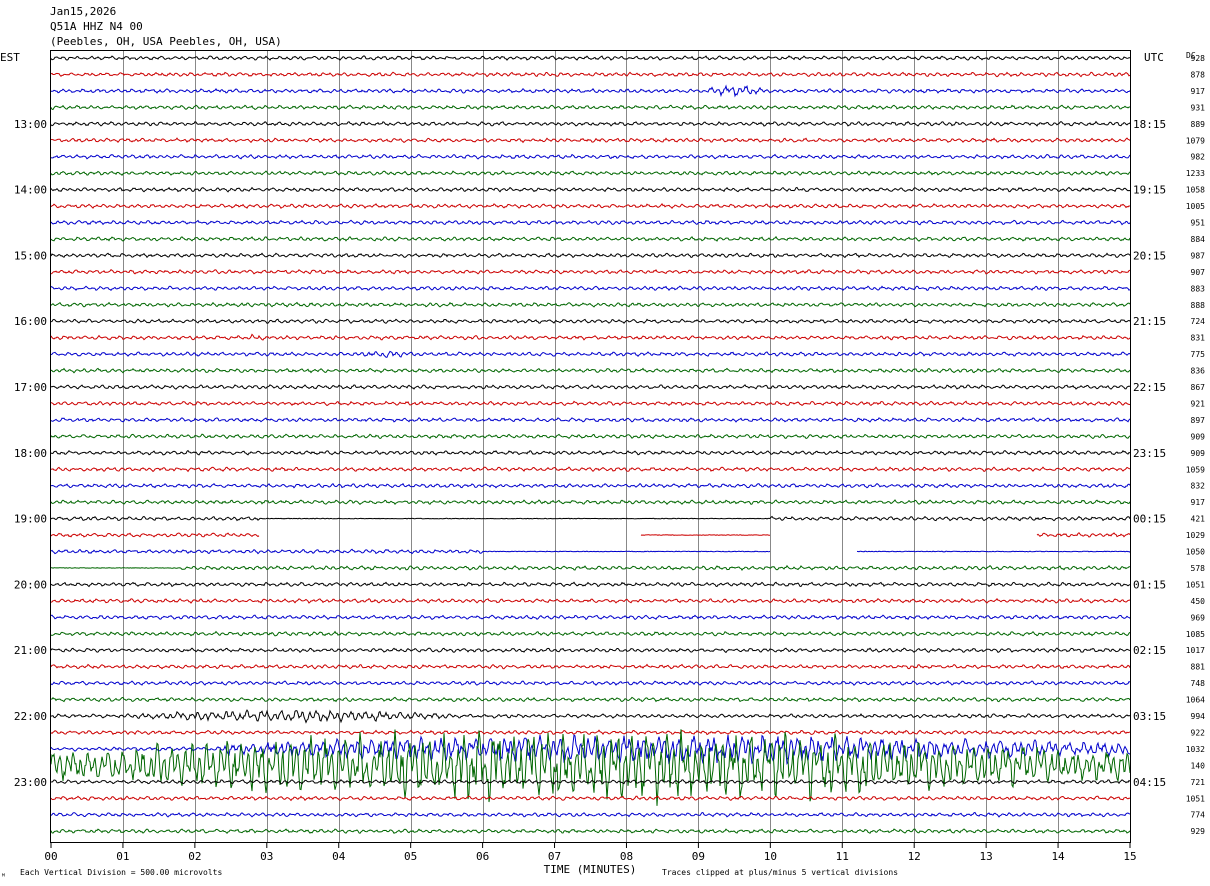  What do you see at coordinates (1149, 782) in the screenshot?
I see `utc-hour-label: 04:15` at bounding box center [1149, 782].